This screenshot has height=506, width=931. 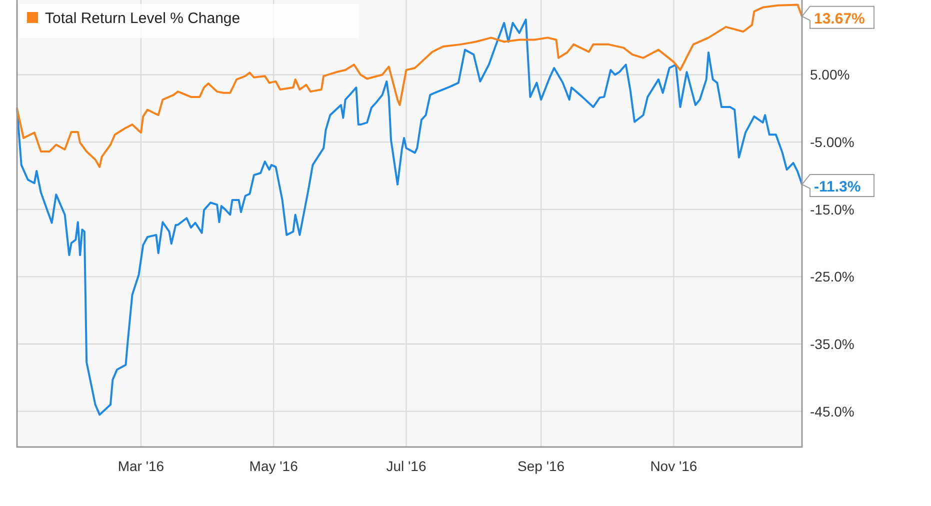 I want to click on annotation: -11.3%, so click(x=837, y=187).